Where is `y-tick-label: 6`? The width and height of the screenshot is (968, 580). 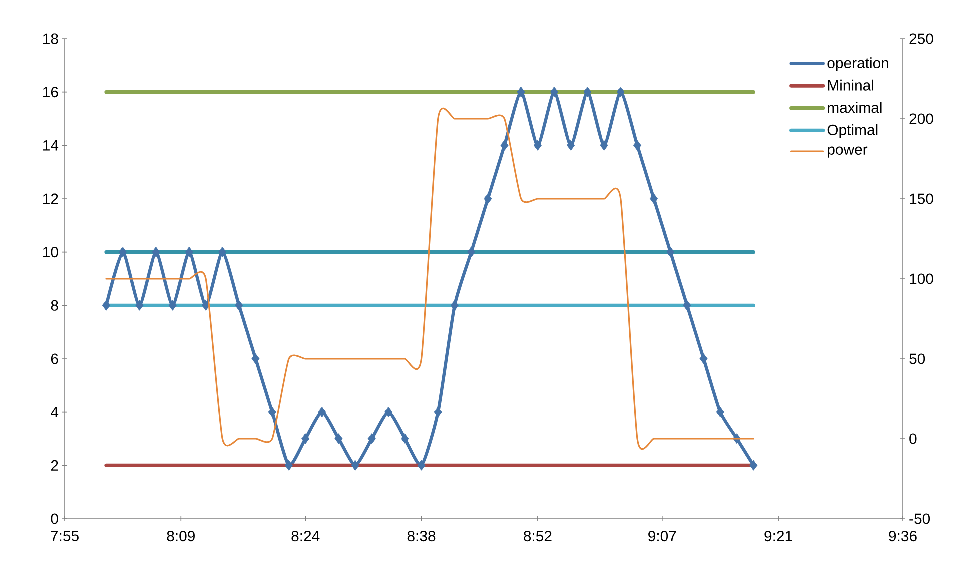 y-tick-label: 6 is located at coordinates (54, 359).